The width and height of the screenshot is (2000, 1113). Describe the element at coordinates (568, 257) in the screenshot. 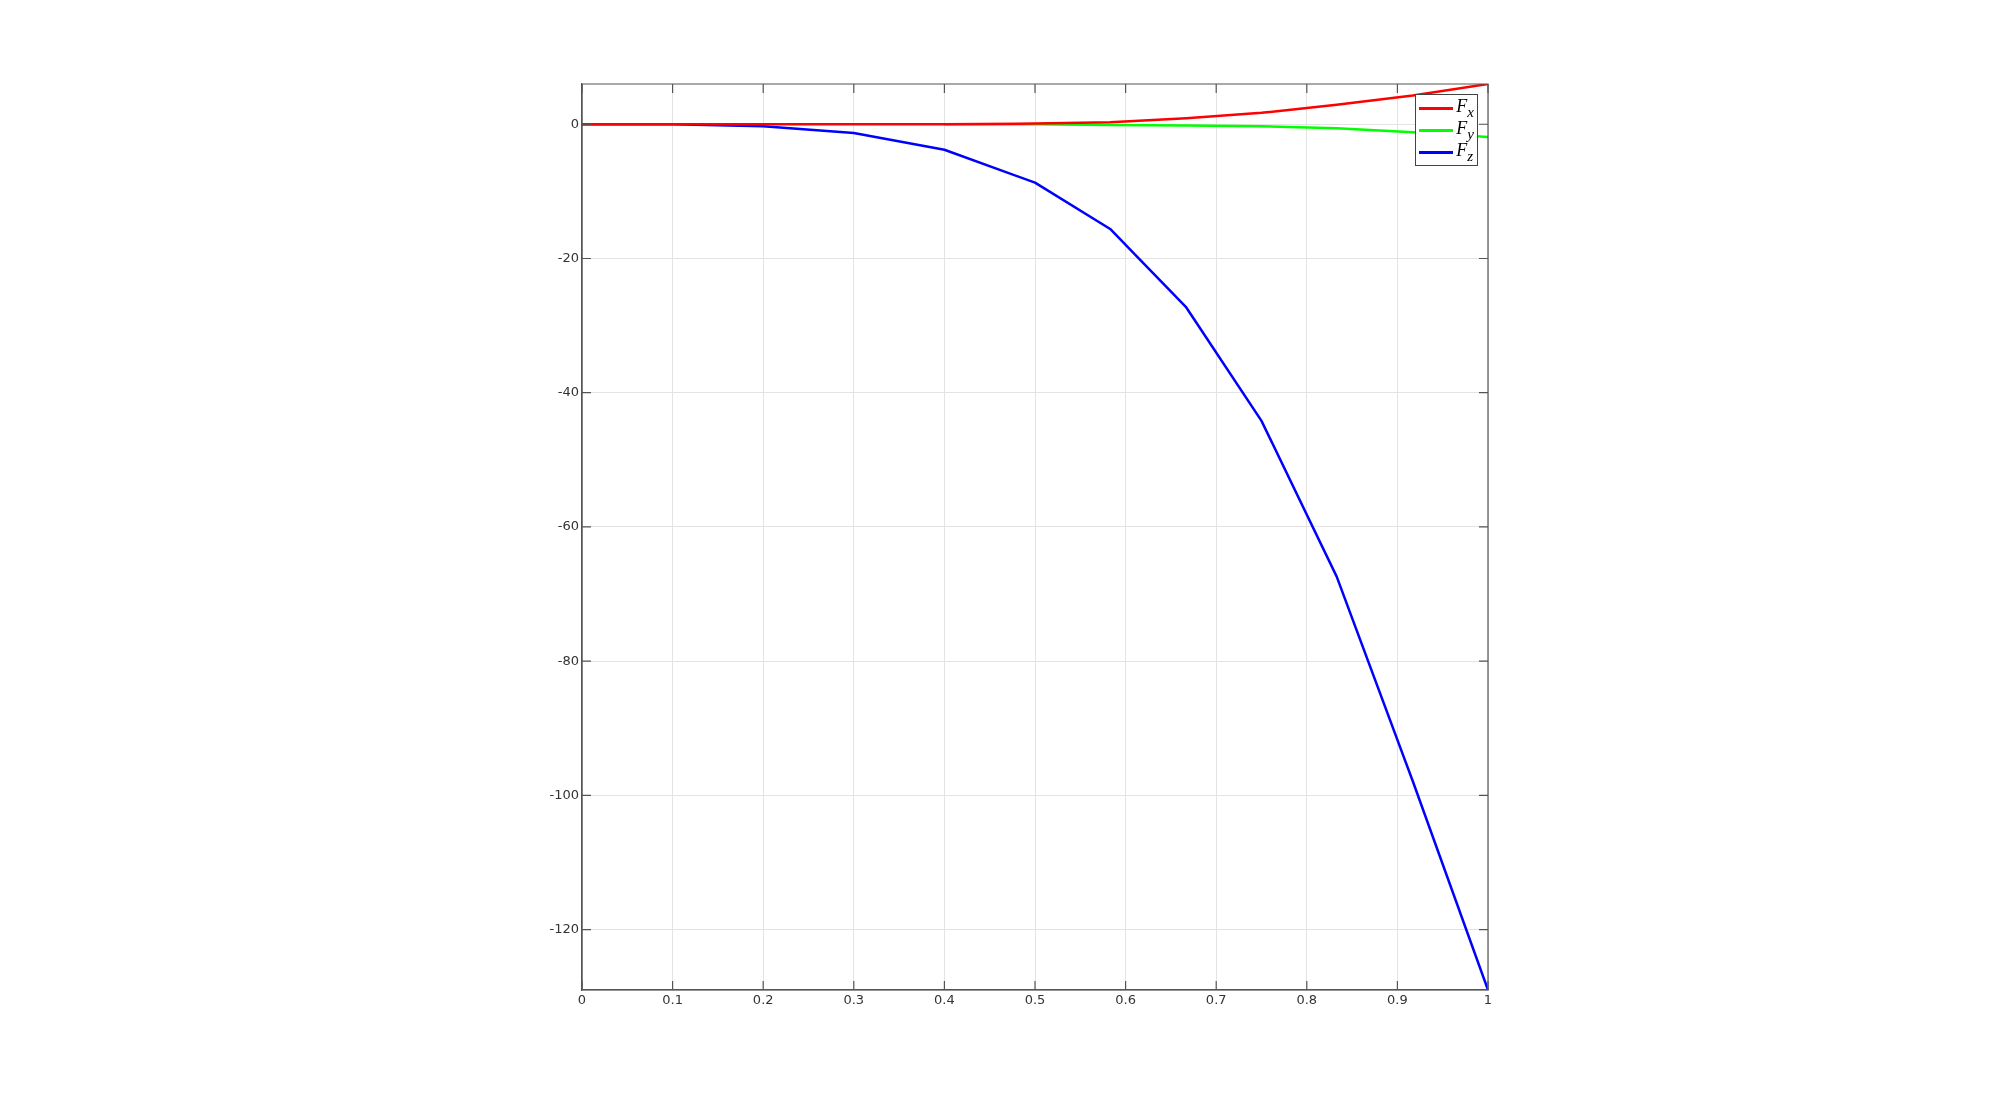

I see `y-tick-label: -20` at that location.